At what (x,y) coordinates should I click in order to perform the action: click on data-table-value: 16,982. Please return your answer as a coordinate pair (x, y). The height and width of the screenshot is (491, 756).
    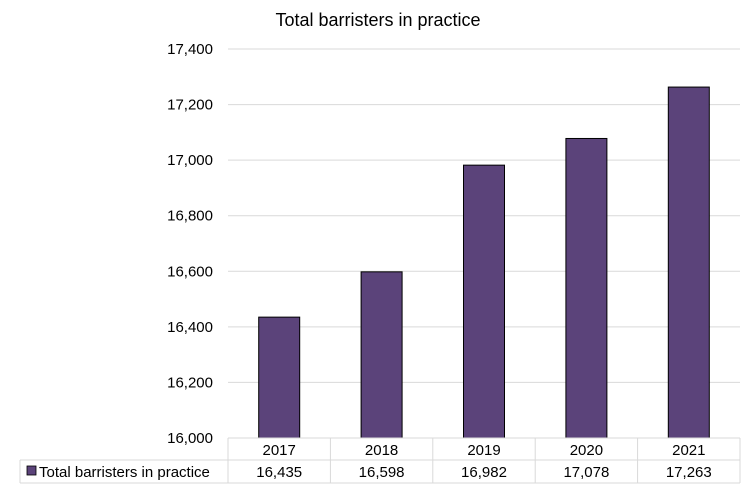
    Looking at the image, I should click on (484, 472).